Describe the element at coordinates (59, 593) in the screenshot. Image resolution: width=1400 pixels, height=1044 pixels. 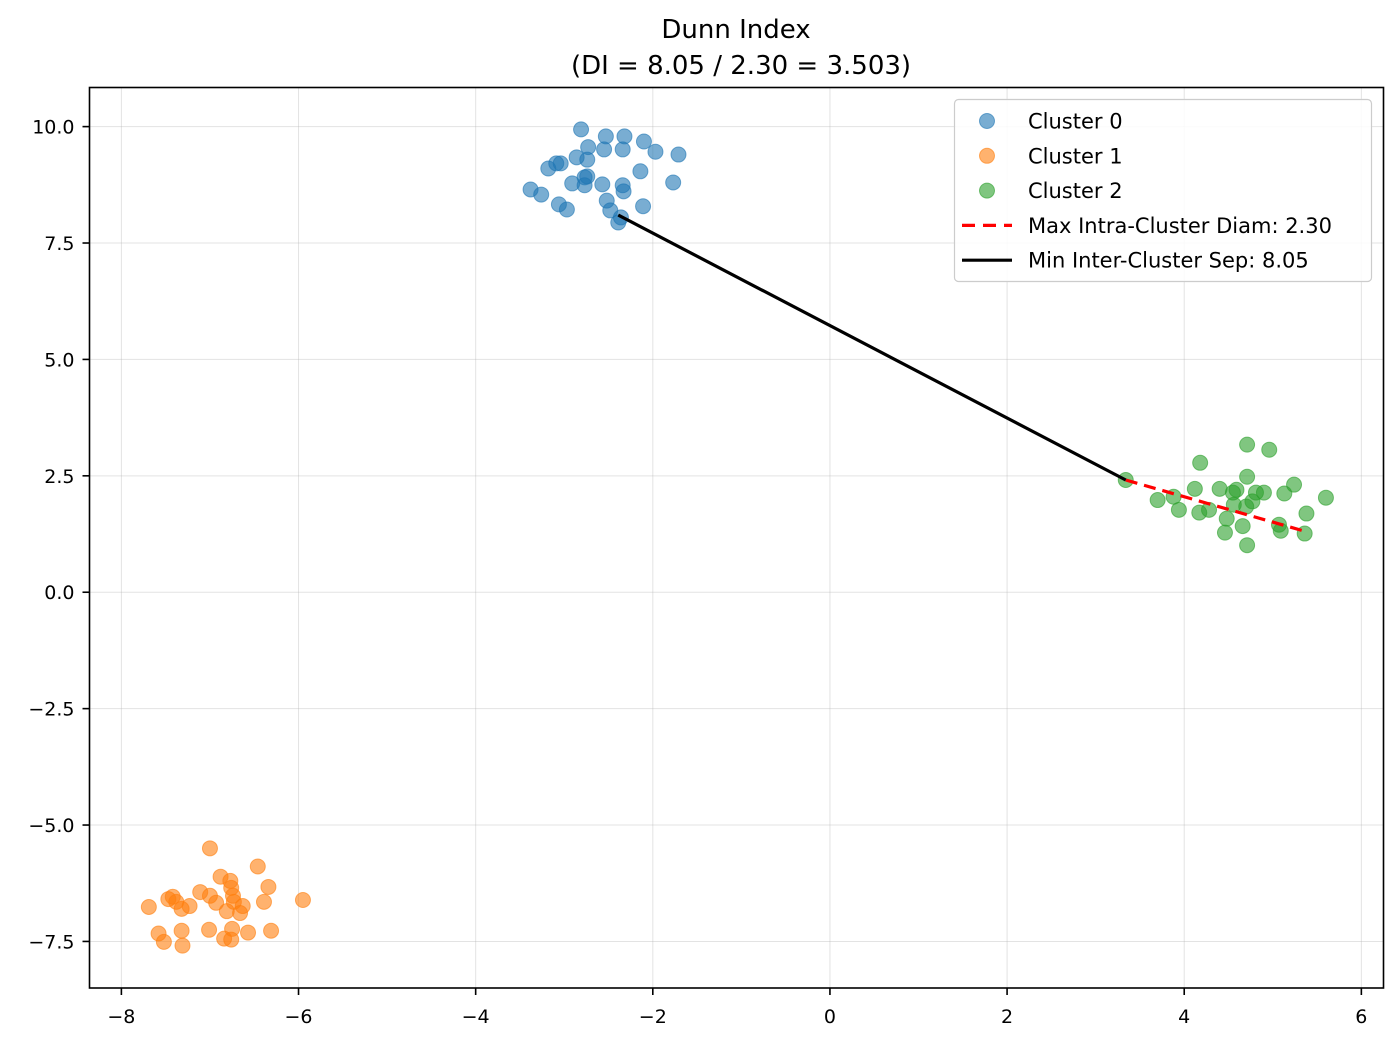
I see `y-tick-label: 0.0` at that location.